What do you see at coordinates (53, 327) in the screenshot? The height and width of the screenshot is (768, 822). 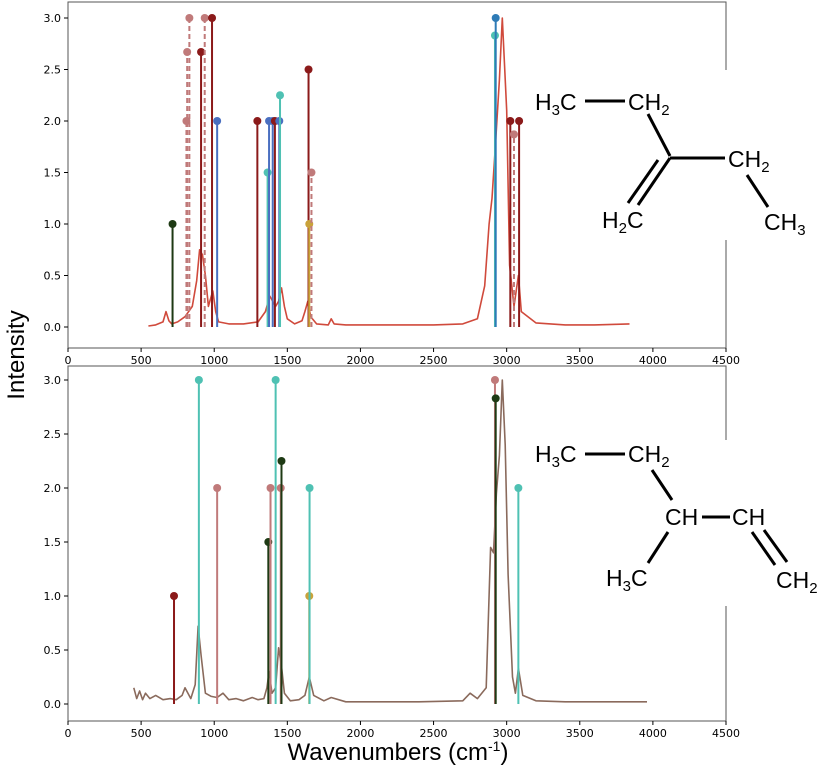 I see `top-y-tick-label: 0.0` at bounding box center [53, 327].